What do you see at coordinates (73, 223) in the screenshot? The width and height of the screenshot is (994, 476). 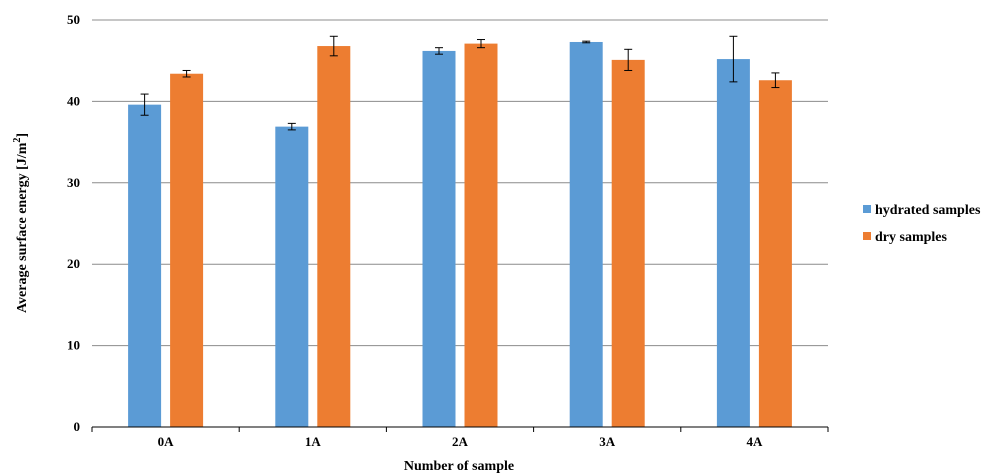 I see `y-axis-tick-labels: 0 10 20 30 40 50` at bounding box center [73, 223].